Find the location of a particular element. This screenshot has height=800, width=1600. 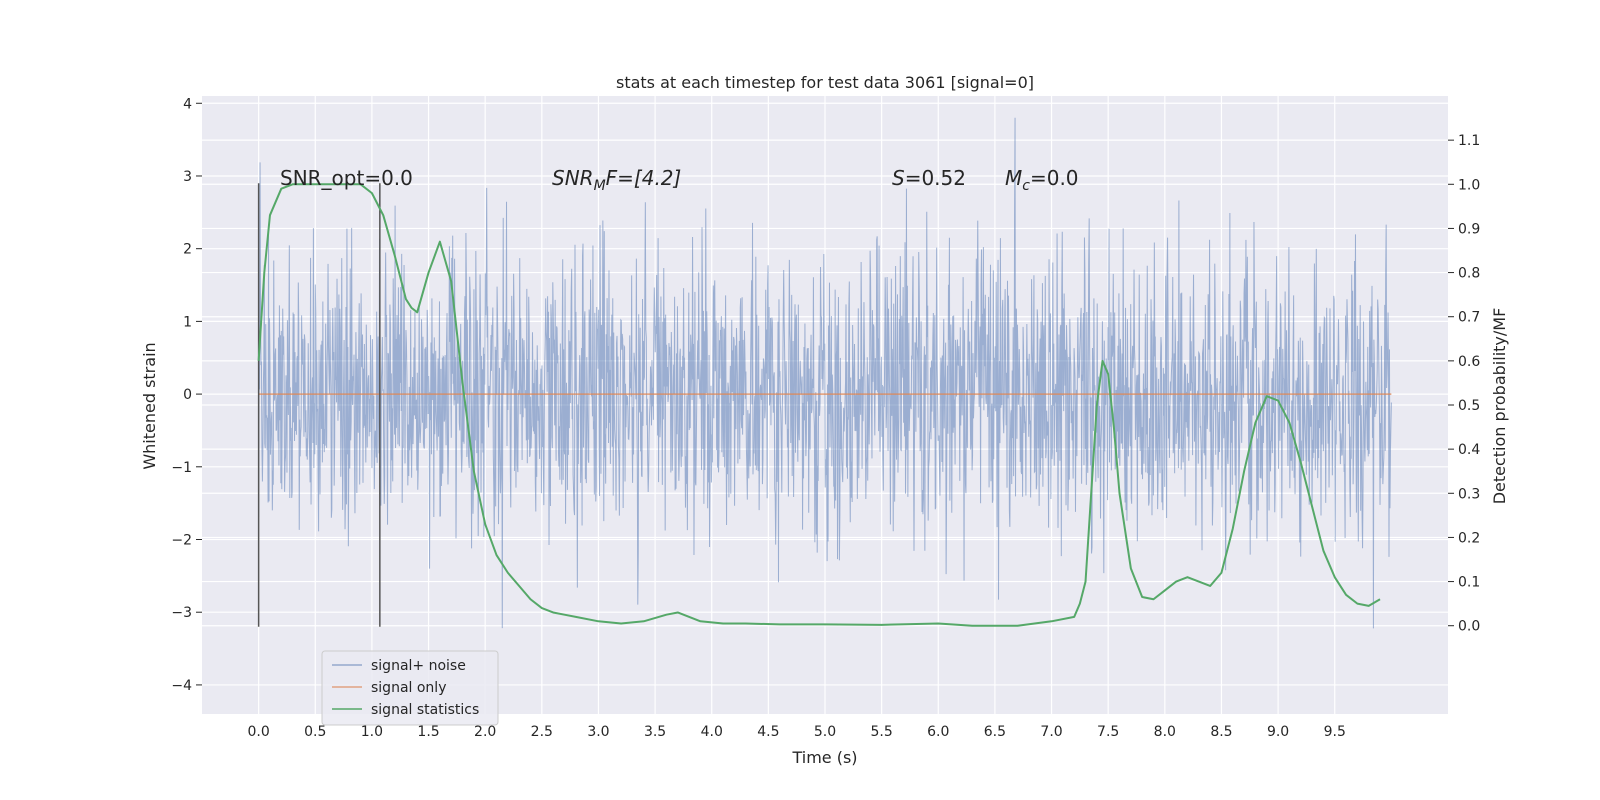

x-tick-label: 8.5 is located at coordinates (1221, 732).